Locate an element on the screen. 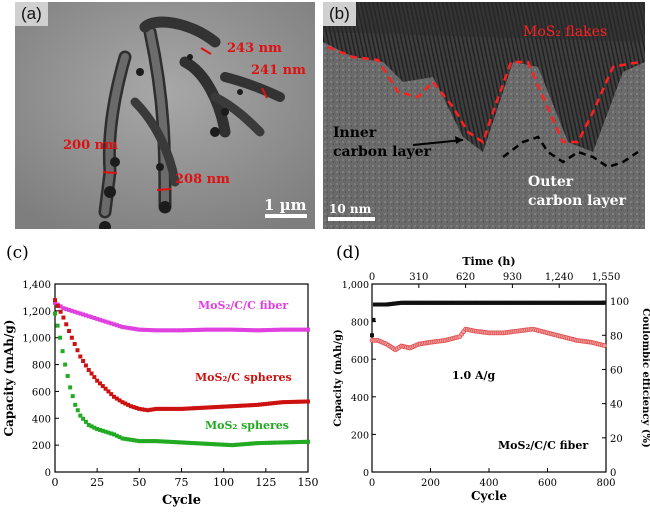 This screenshot has height=517, width=650. x-tick-label: 50 is located at coordinates (139, 482).